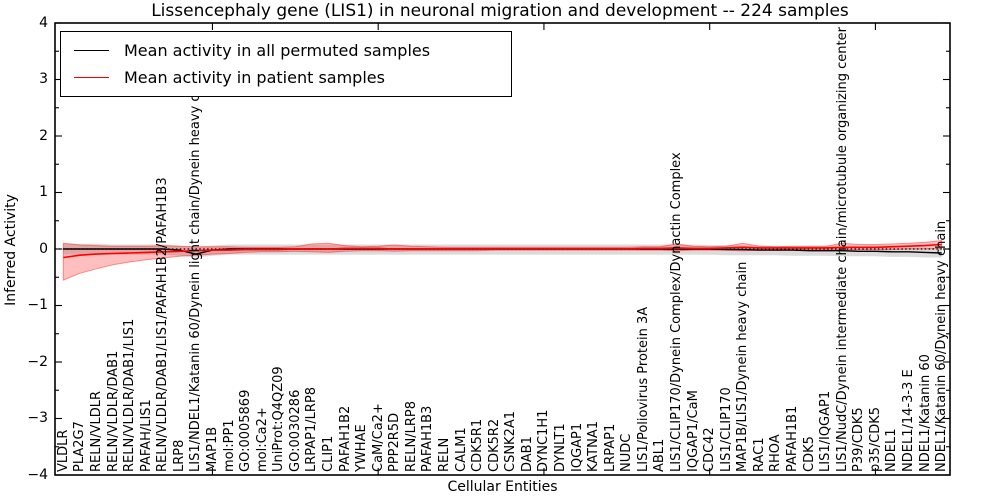 The height and width of the screenshot is (500, 1000). I want to click on legend-entry-patient: Mean activity in patient samples, so click(292, 77).